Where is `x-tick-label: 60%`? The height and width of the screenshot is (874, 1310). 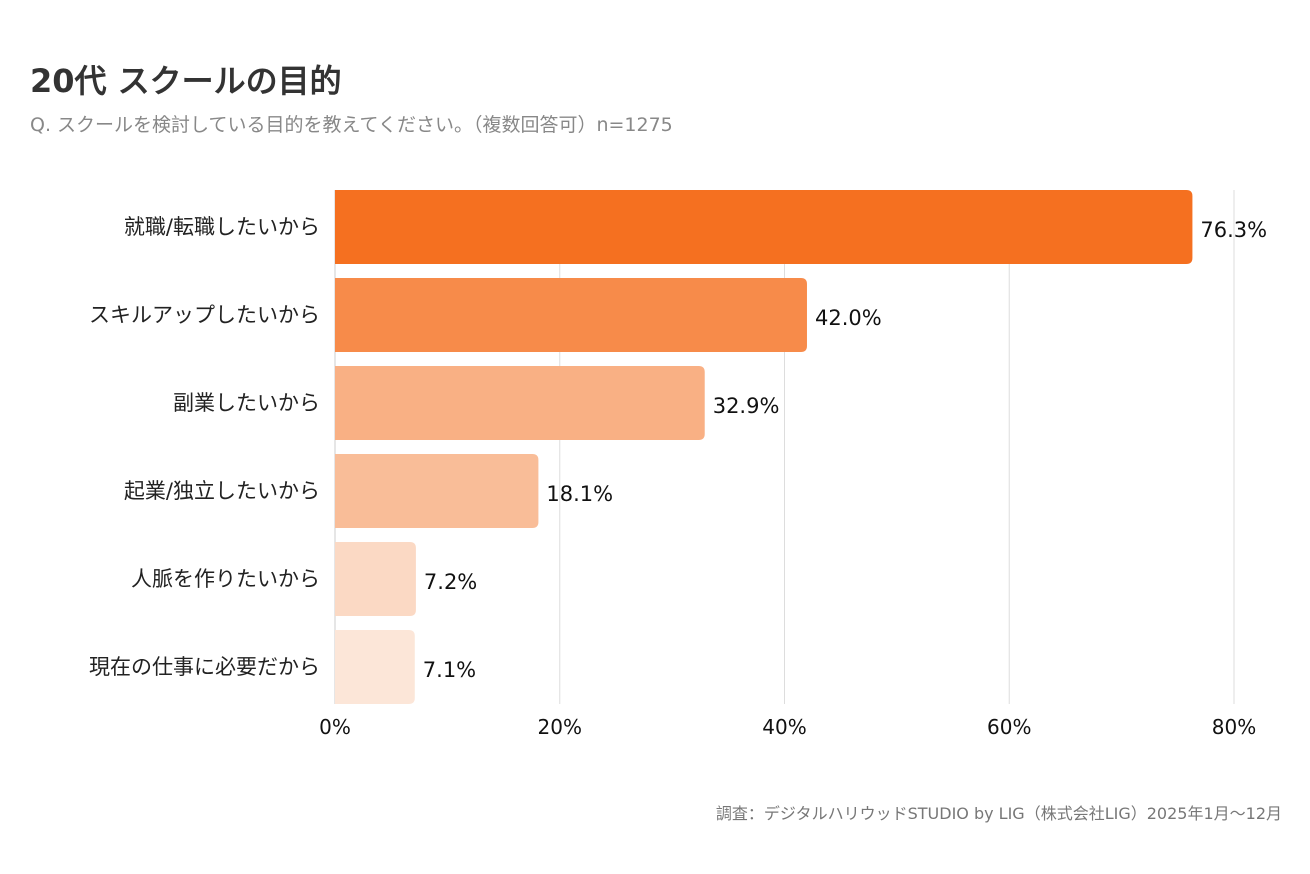
x-tick-label: 60% is located at coordinates (1009, 727).